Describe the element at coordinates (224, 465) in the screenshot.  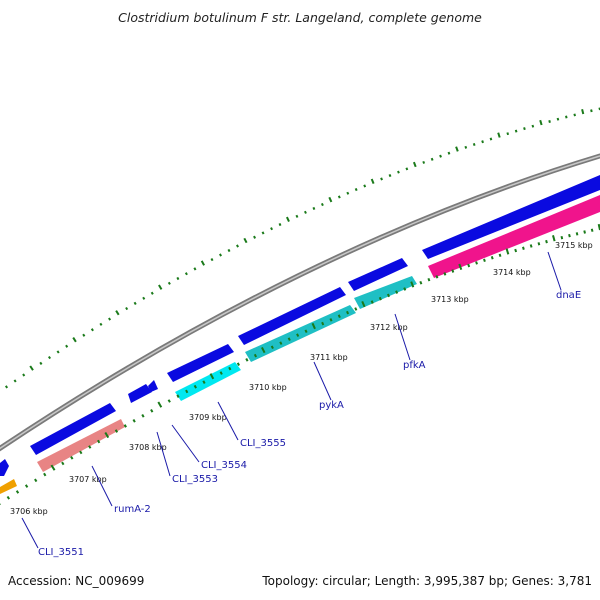
I see `gene-label-cli-3554: CLI_3554` at that location.